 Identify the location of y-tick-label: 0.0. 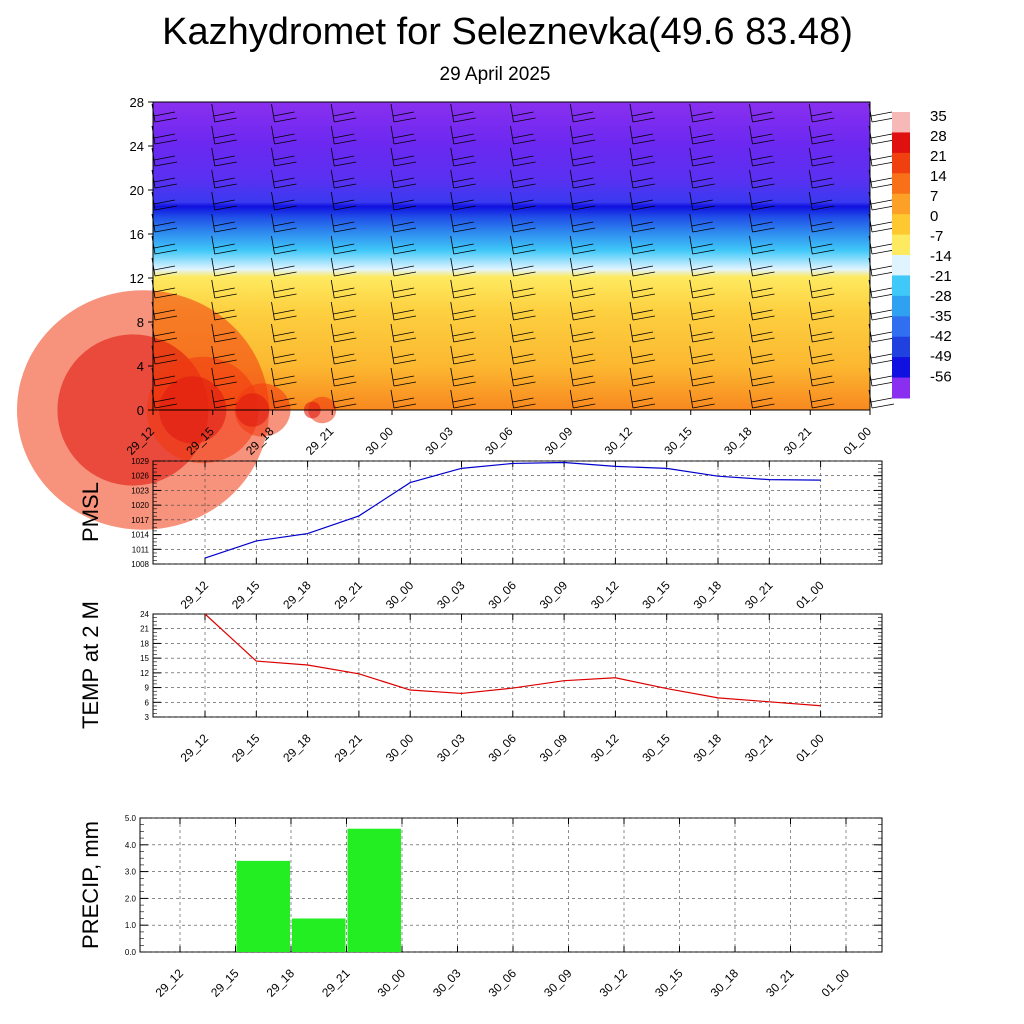
(131, 952).